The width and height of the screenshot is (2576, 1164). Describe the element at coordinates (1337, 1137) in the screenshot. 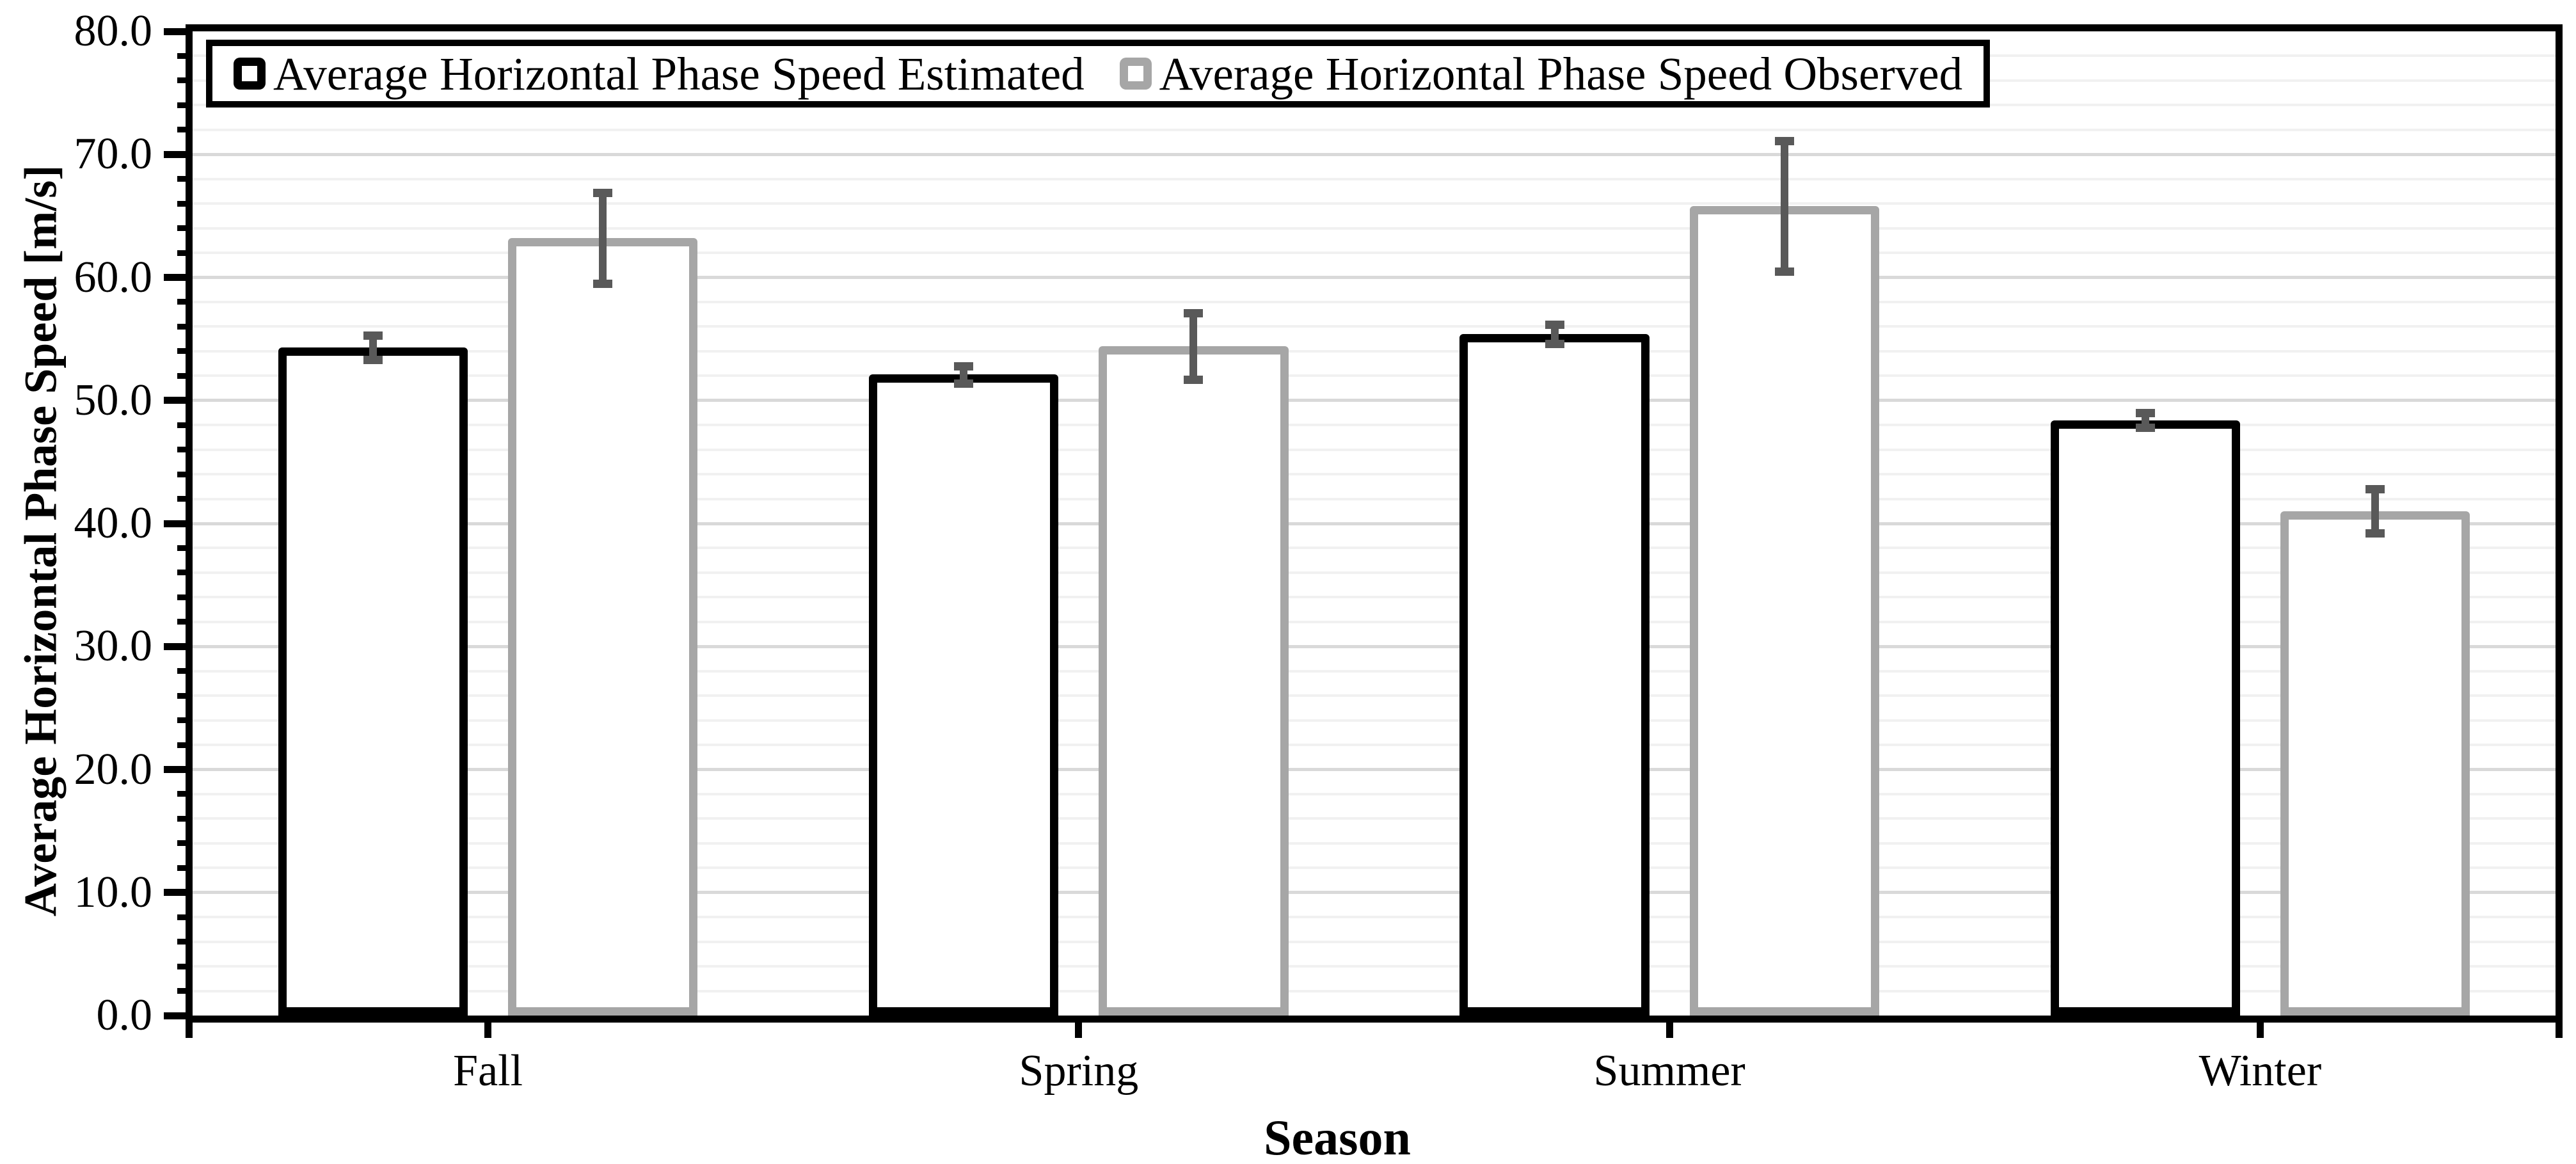

I see `x-axis-title: Season` at that location.